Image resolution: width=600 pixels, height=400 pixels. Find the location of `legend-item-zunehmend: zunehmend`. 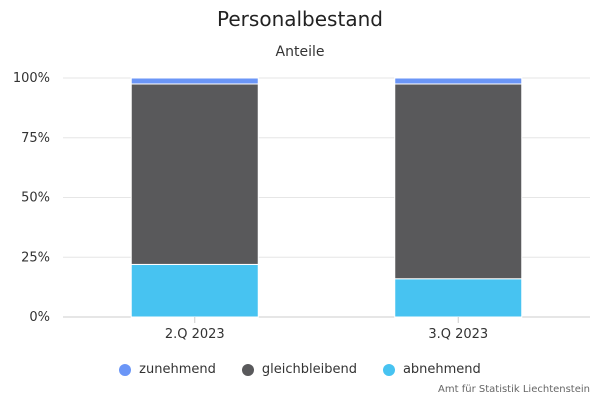

legend-item-zunehmend: zunehmend is located at coordinates (167, 369).